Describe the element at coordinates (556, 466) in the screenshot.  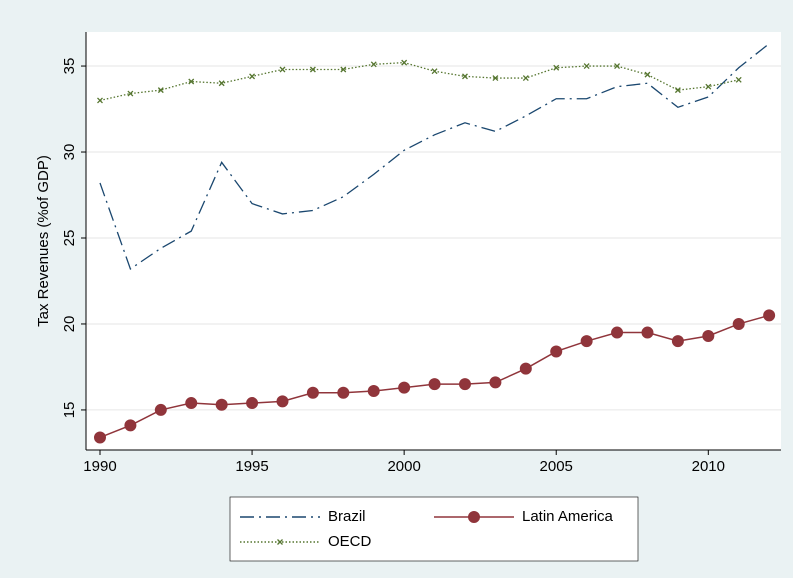
I see `x-tick-label: 2005` at that location.